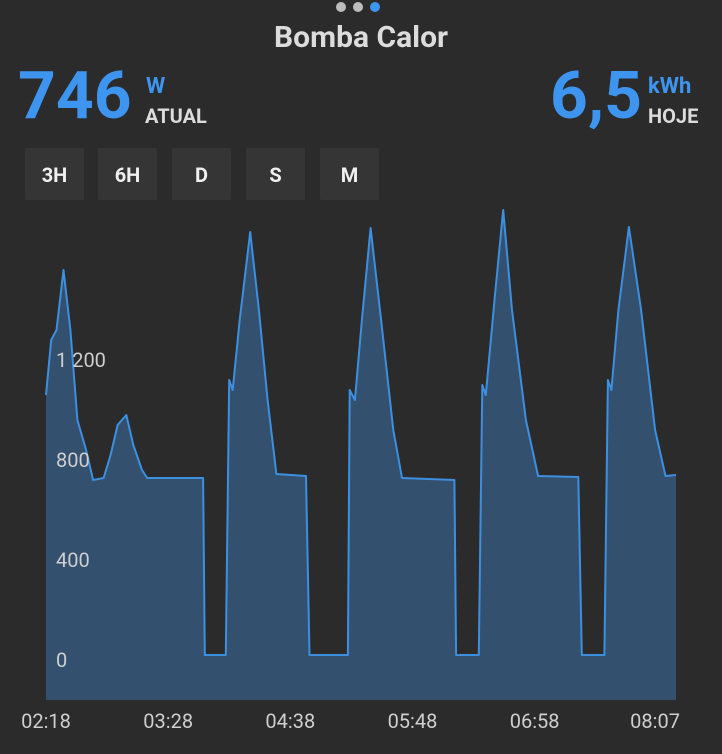 The width and height of the screenshot is (722, 754). I want to click on x-tick-label: 08:07, so click(655, 721).